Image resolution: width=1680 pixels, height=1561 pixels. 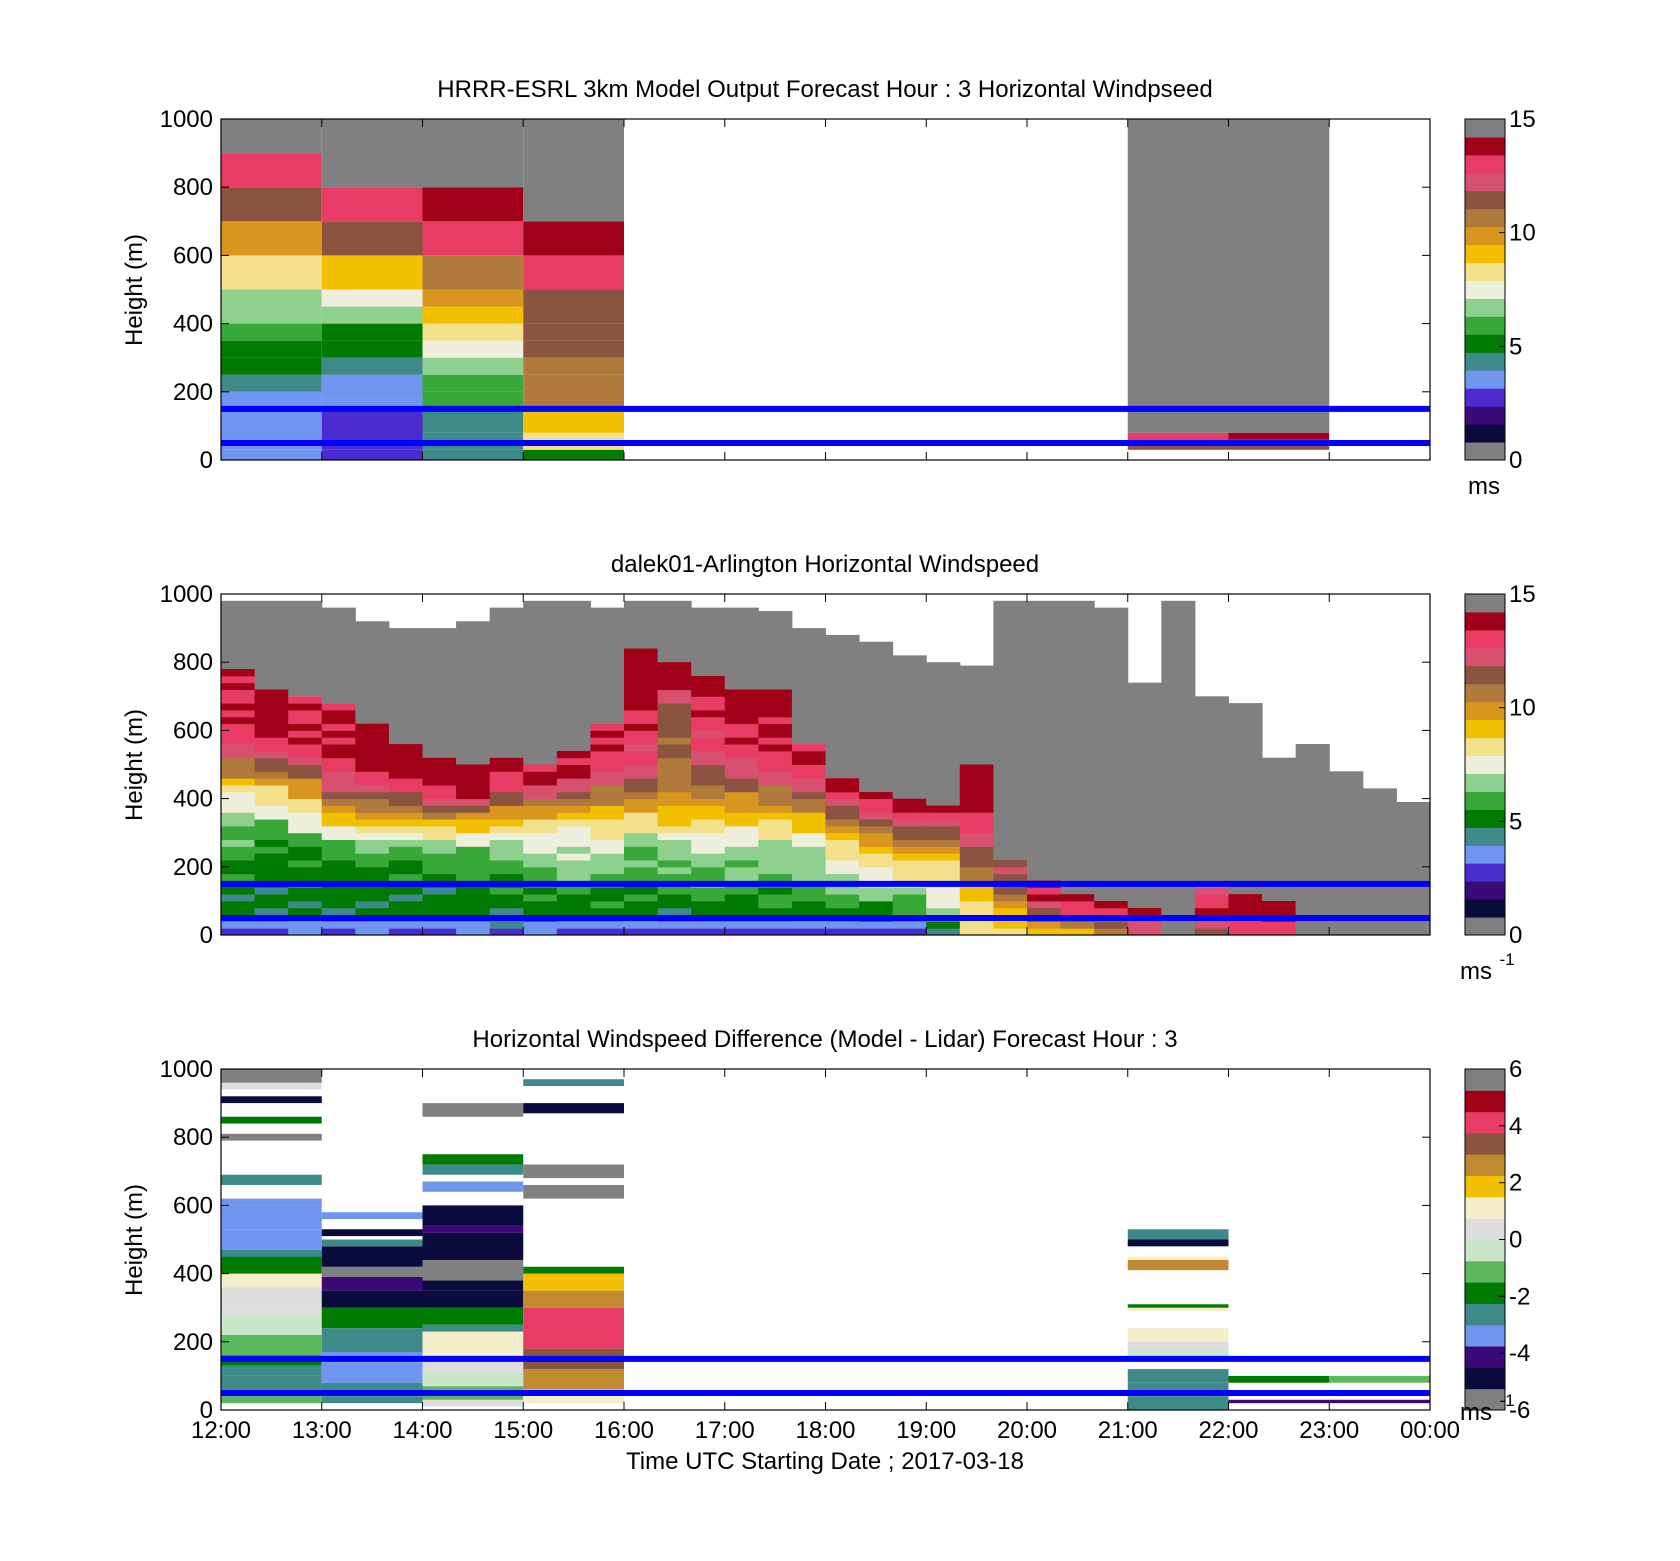 I want to click on panel-2-colorbar-unit-exponent: -1, so click(x=1506, y=959).